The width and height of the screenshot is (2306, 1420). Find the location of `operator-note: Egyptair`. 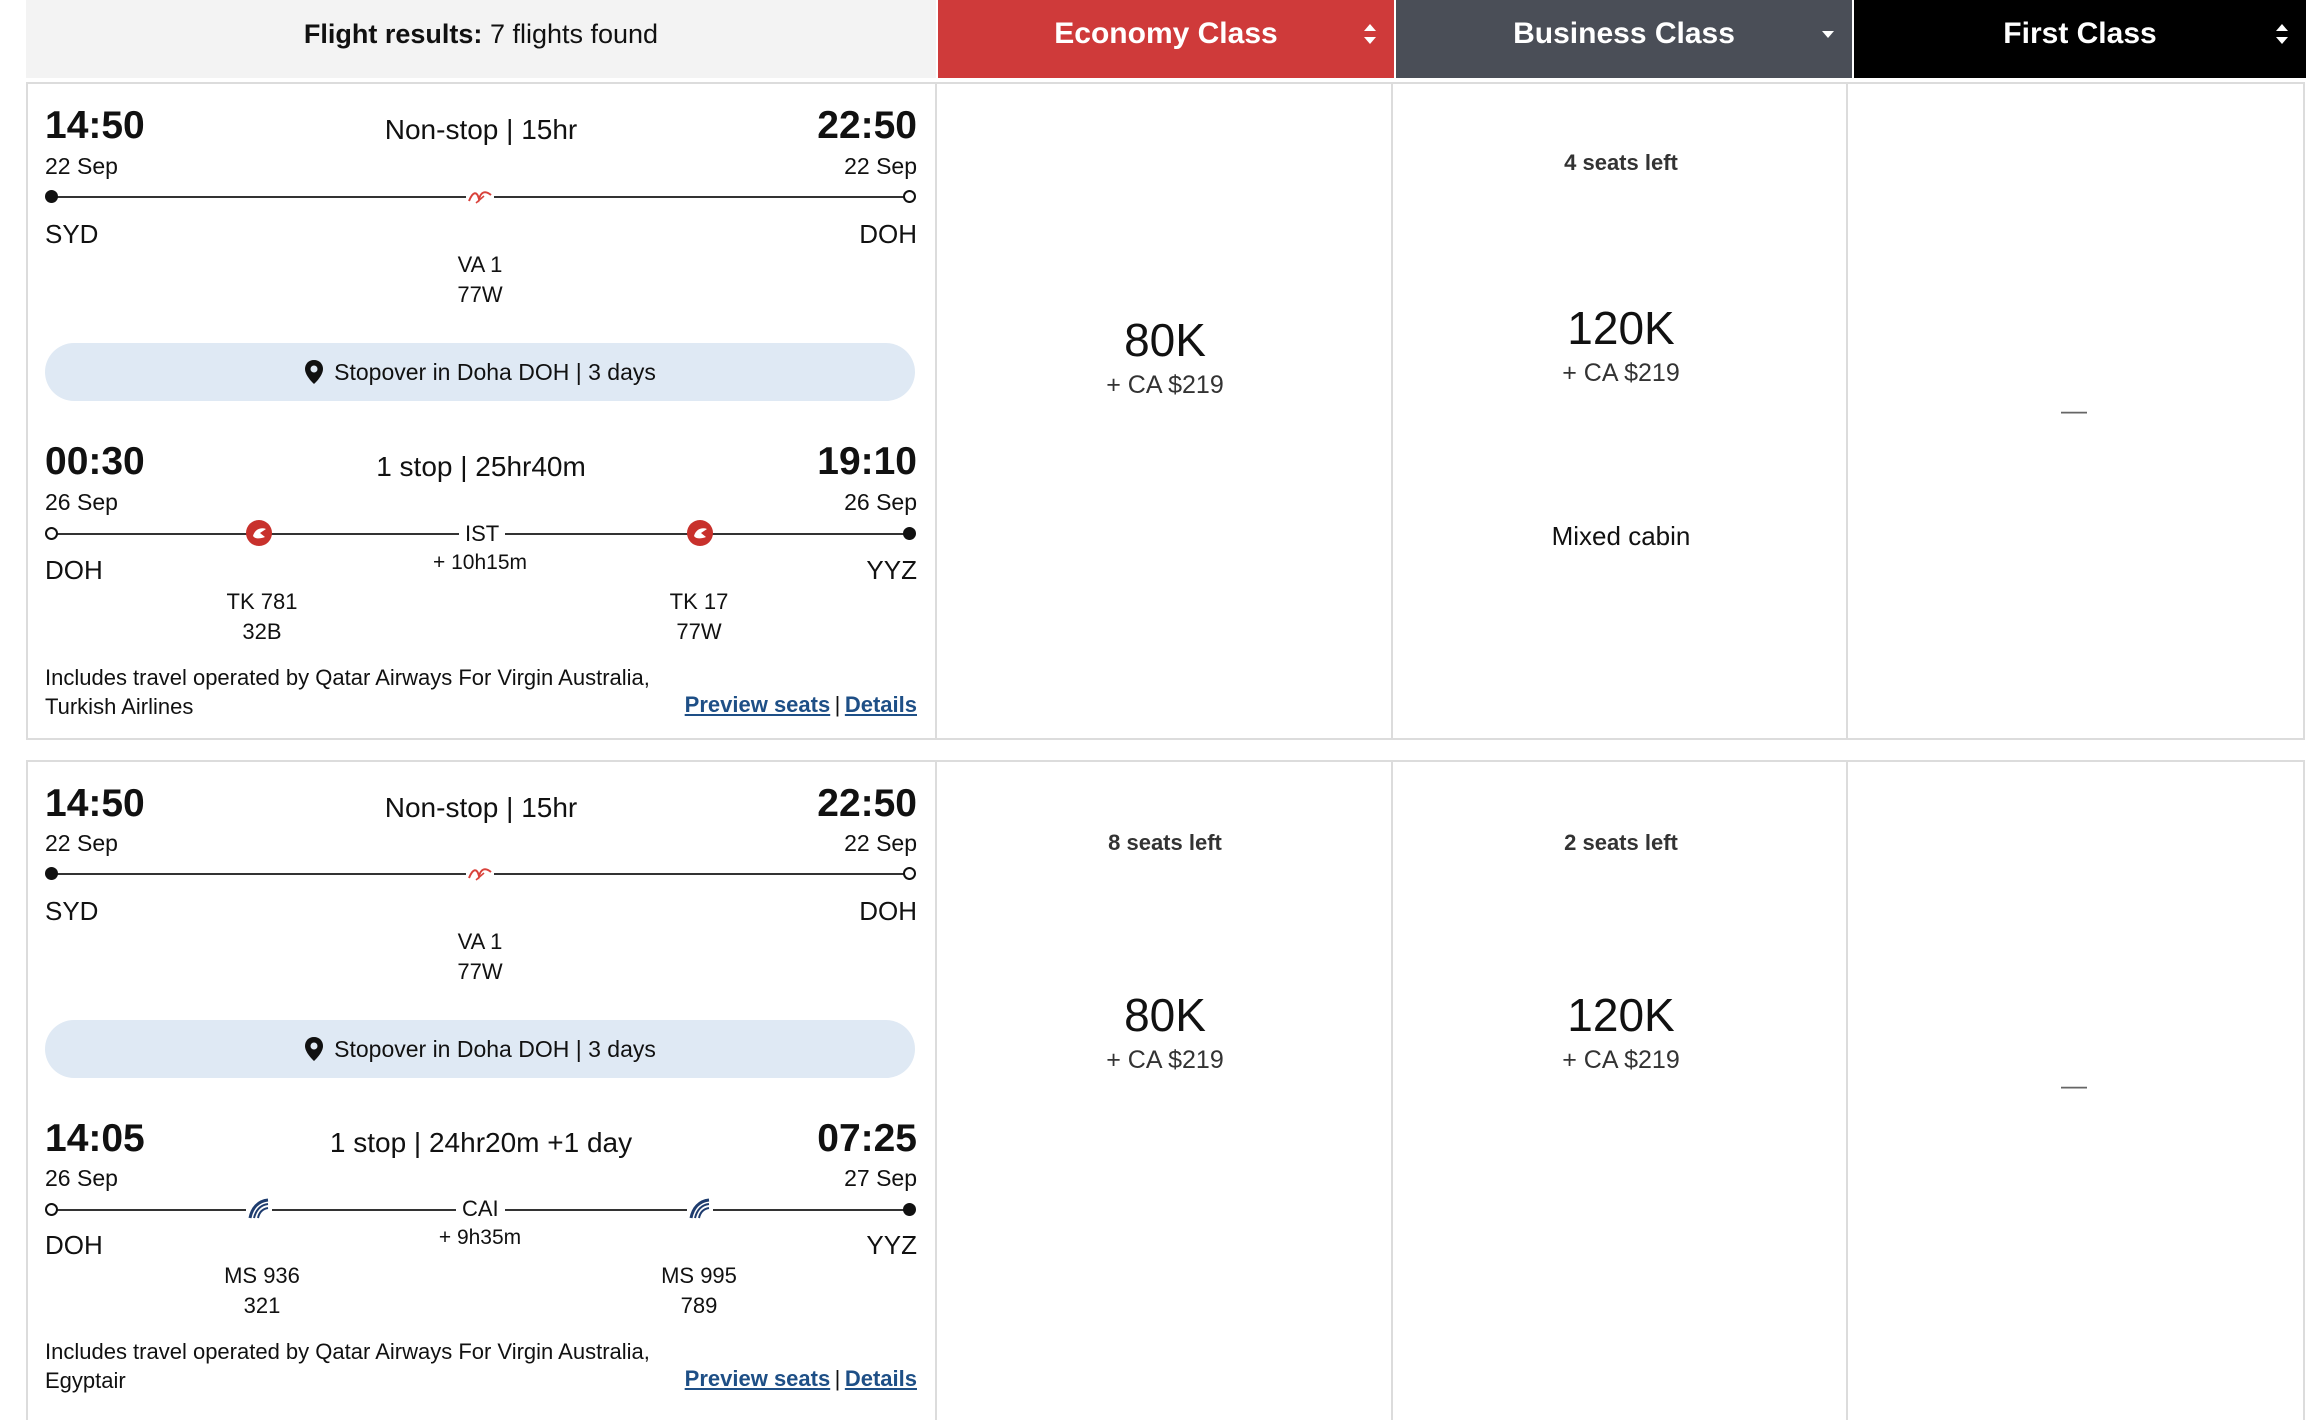

operator-note: Egyptair is located at coordinates (85, 1380).